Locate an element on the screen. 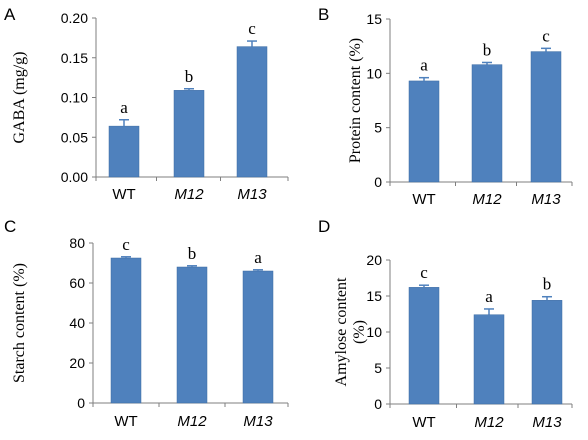 The image size is (588, 440). panel-a-bar-m13 is located at coordinates (252, 112).